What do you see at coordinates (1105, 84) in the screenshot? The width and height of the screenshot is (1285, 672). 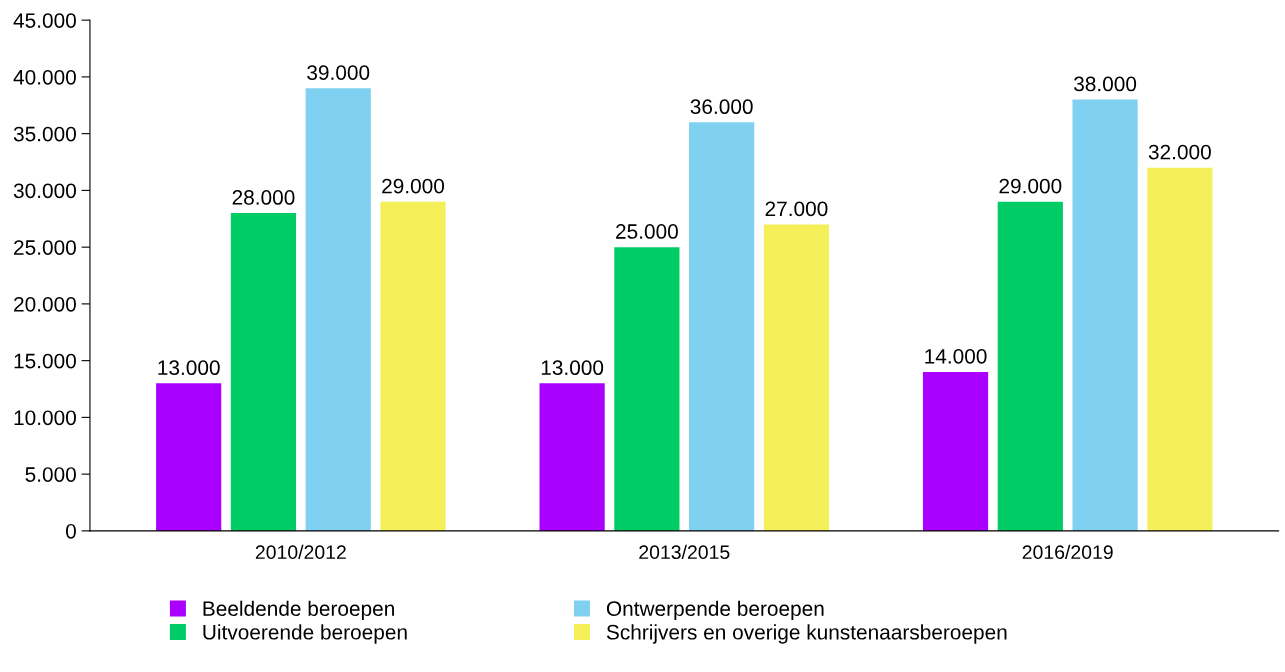 I see `data-label: 38.000` at bounding box center [1105, 84].